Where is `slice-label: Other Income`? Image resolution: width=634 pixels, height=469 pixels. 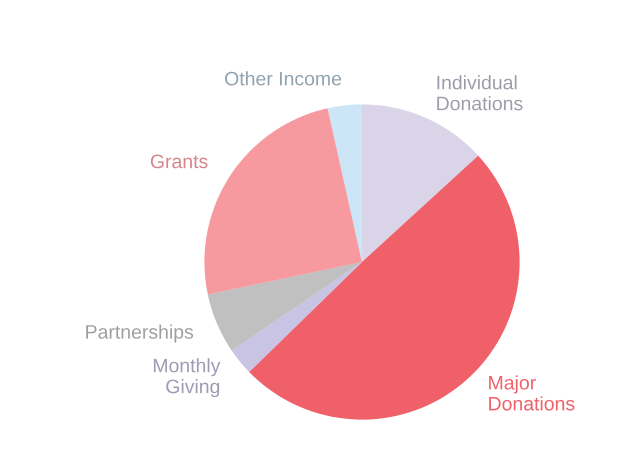 slice-label: Other Income is located at coordinates (283, 78).